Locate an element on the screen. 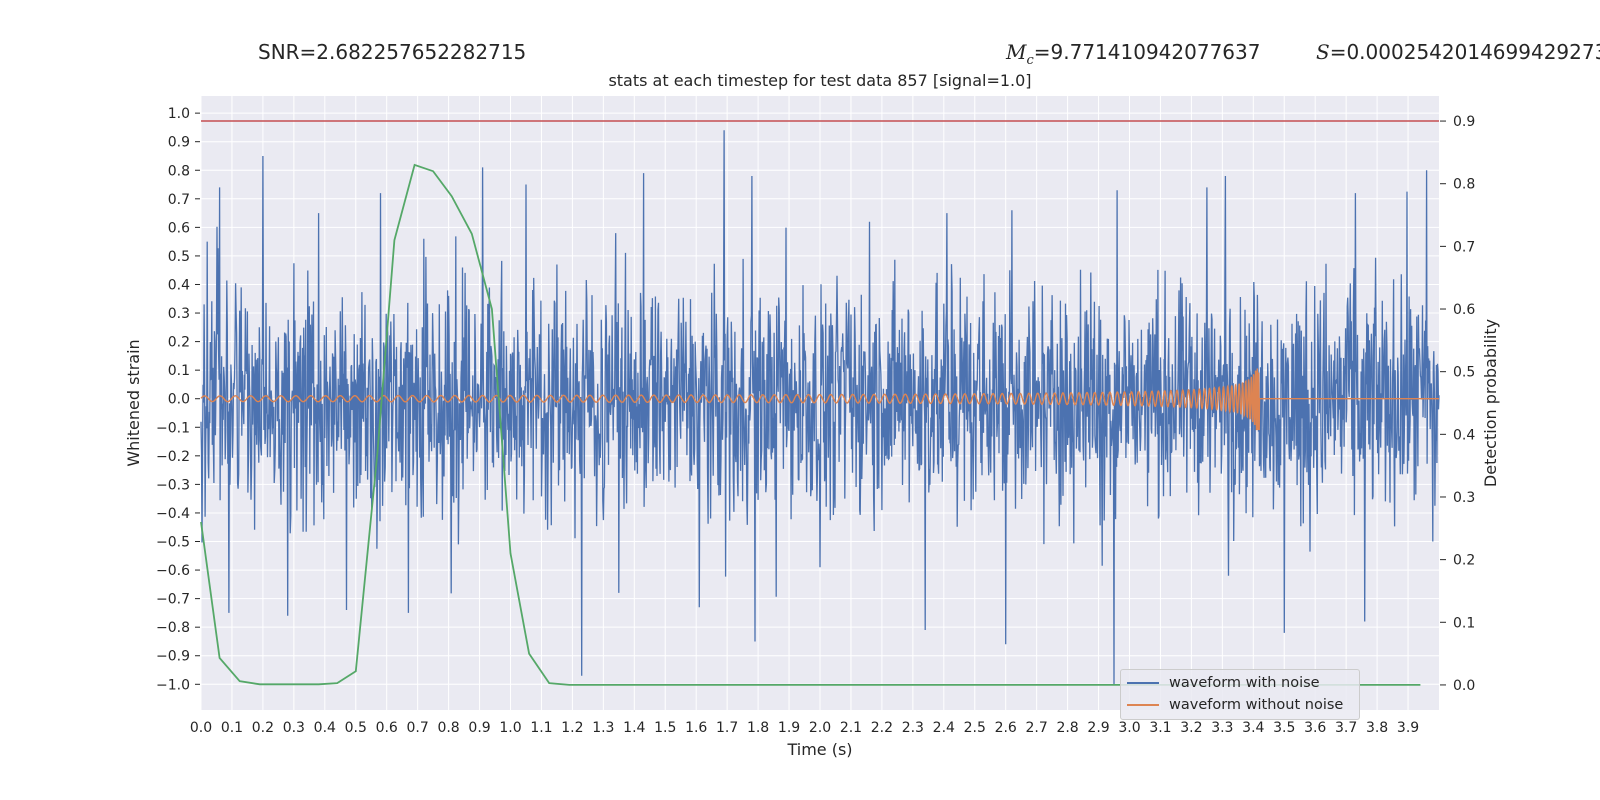 This screenshot has height=800, width=1600. y2-axis-label: Detection probability is located at coordinates (1490, 403).